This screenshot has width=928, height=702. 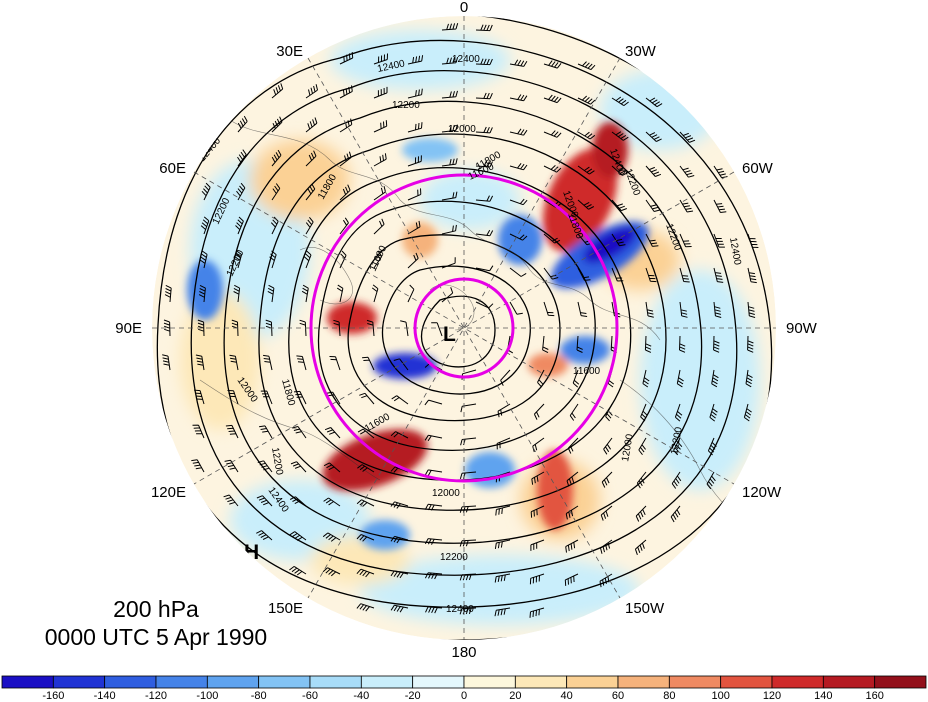 I want to click on contour-label: 12400, so click(x=460, y=609).